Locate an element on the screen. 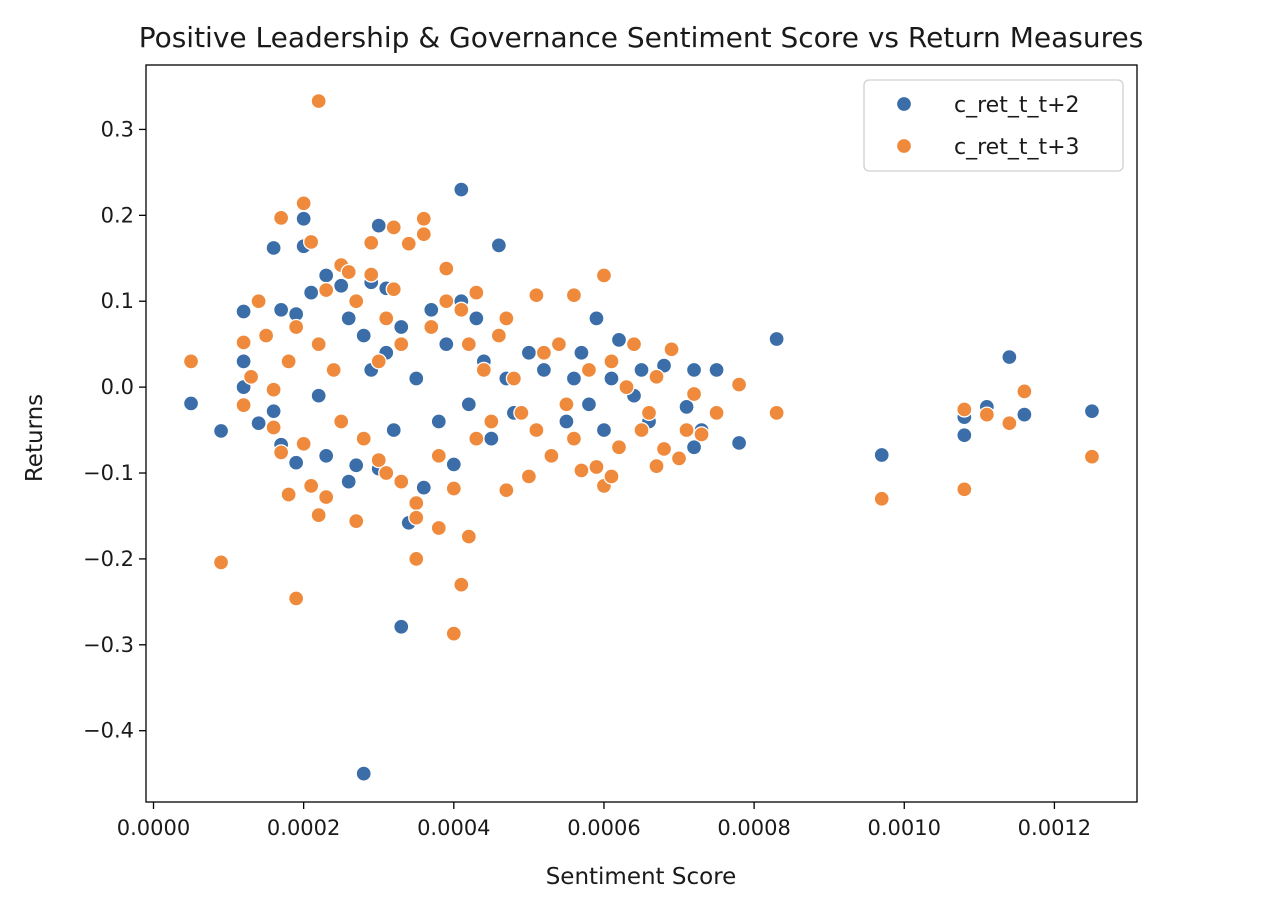  legend: c_ret_t_t+2 c_ret_t_t+3 is located at coordinates (993, 125).